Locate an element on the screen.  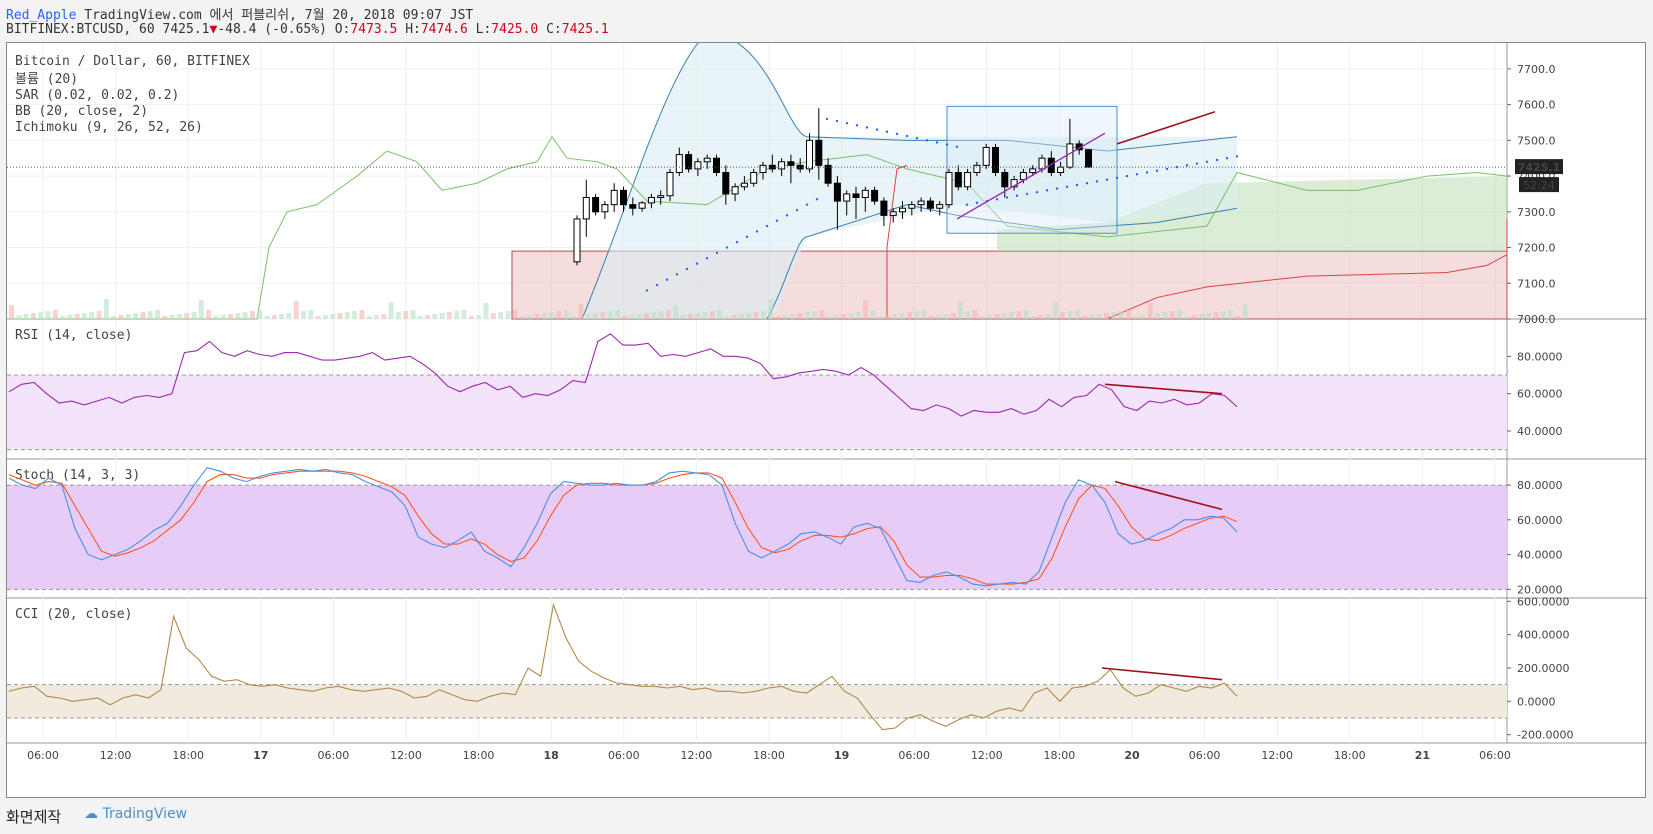
cci-line is located at coordinates (623, 666).